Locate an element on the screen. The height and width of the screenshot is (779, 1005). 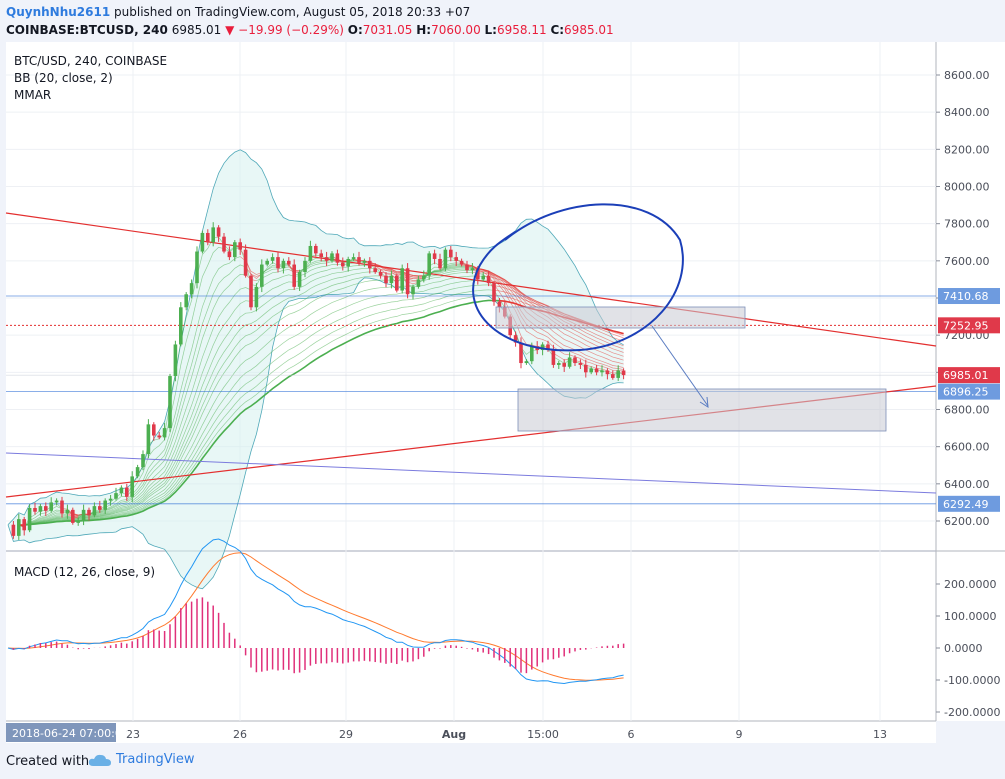
price-label-text: 7410.68 is located at coordinates (966, 296).